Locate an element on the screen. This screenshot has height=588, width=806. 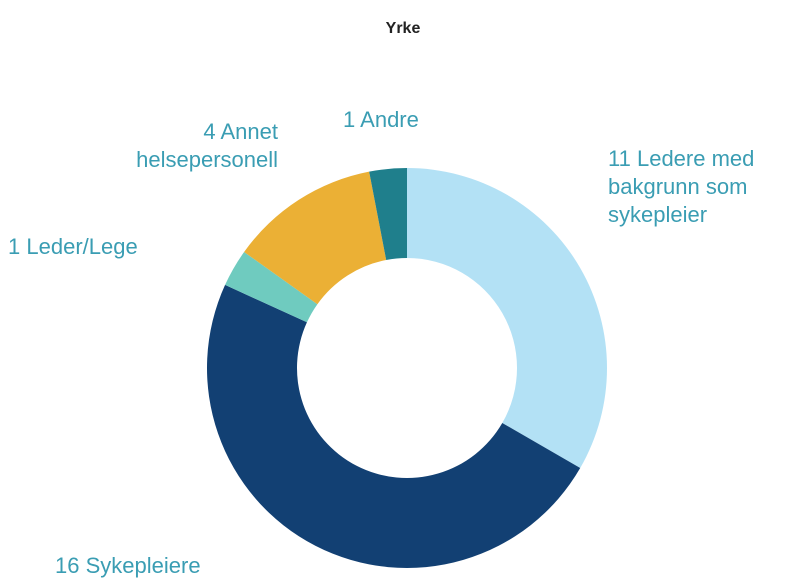
slice-value: 16 is located at coordinates (67, 565).